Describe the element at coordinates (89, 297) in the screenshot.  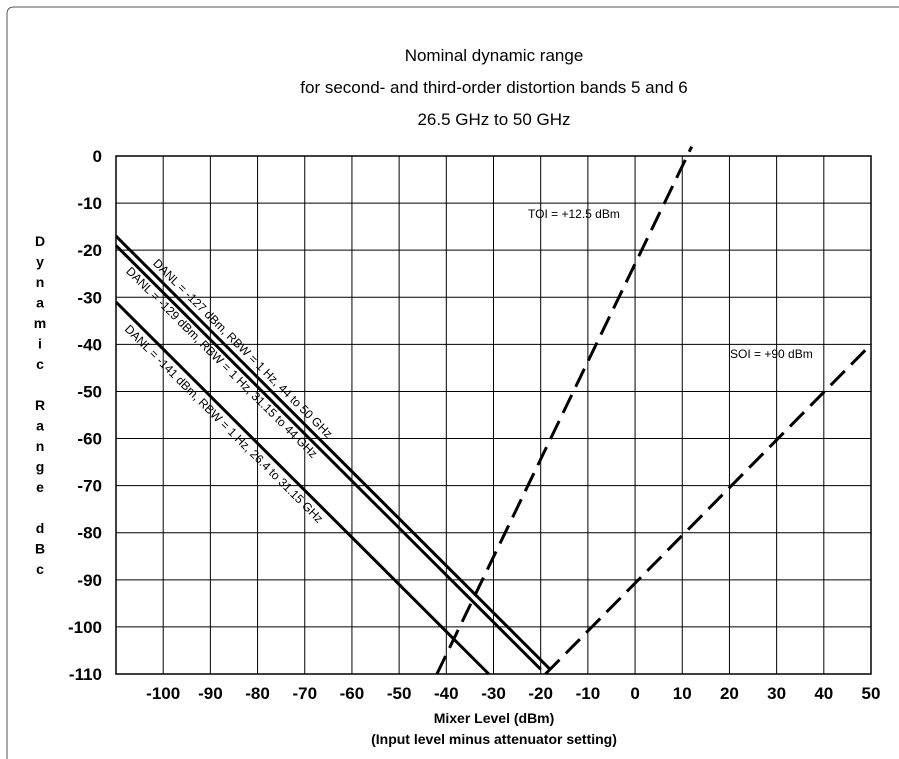
I see `y-tick-label-3: -30` at that location.